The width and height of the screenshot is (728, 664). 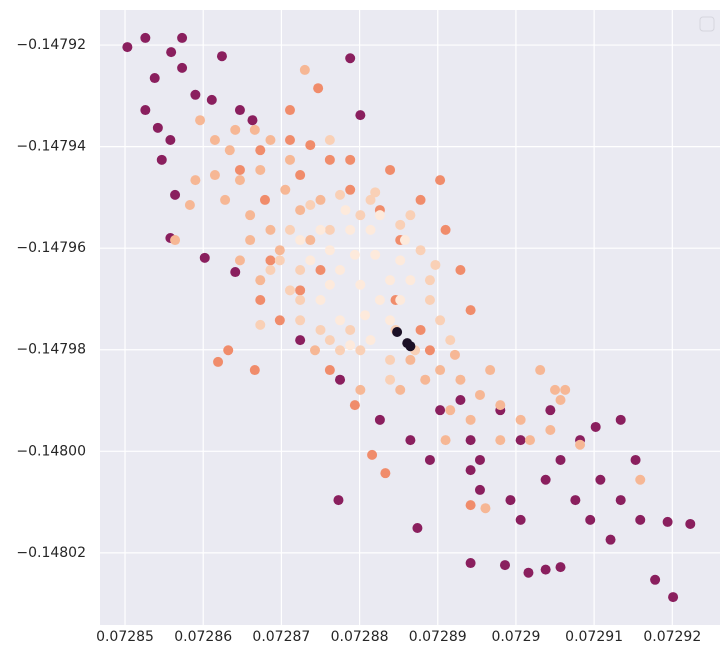 What do you see at coordinates (281, 637) in the screenshot?
I see `x-tick-label: 0.07287` at bounding box center [281, 637].